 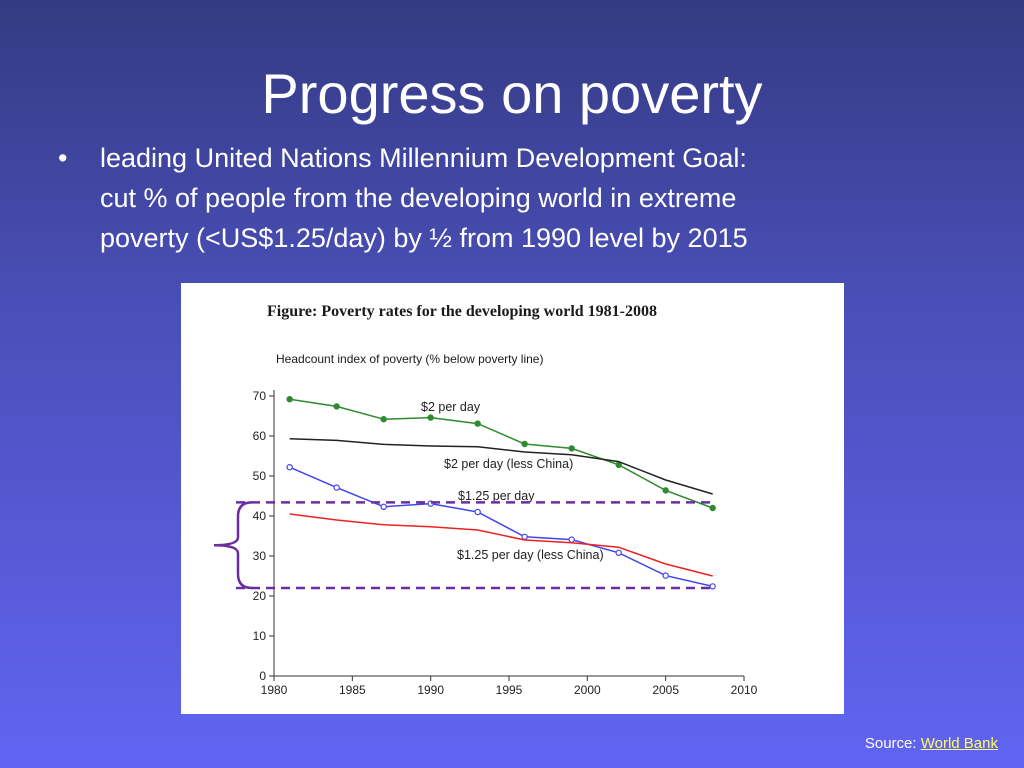 I want to click on x-tick-label: 1985, so click(x=352, y=690).